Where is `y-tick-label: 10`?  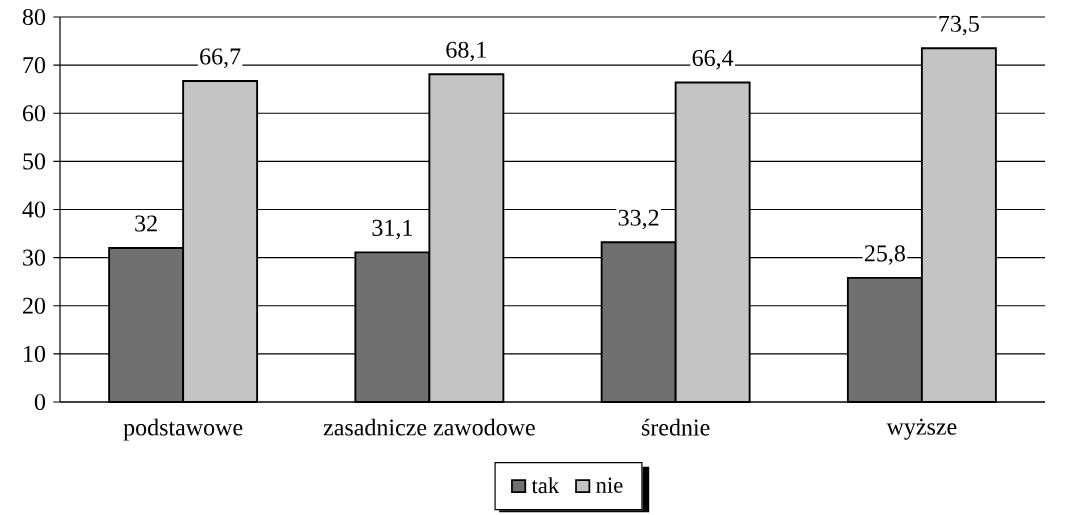
y-tick-label: 10 is located at coordinates (35, 353).